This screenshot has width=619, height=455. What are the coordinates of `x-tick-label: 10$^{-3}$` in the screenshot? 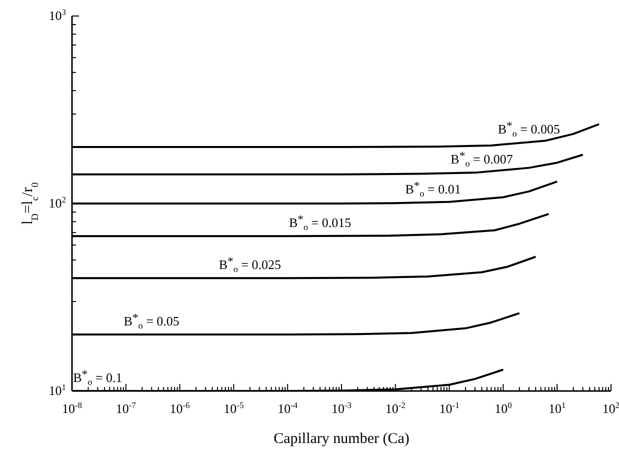 It's located at (341, 408).